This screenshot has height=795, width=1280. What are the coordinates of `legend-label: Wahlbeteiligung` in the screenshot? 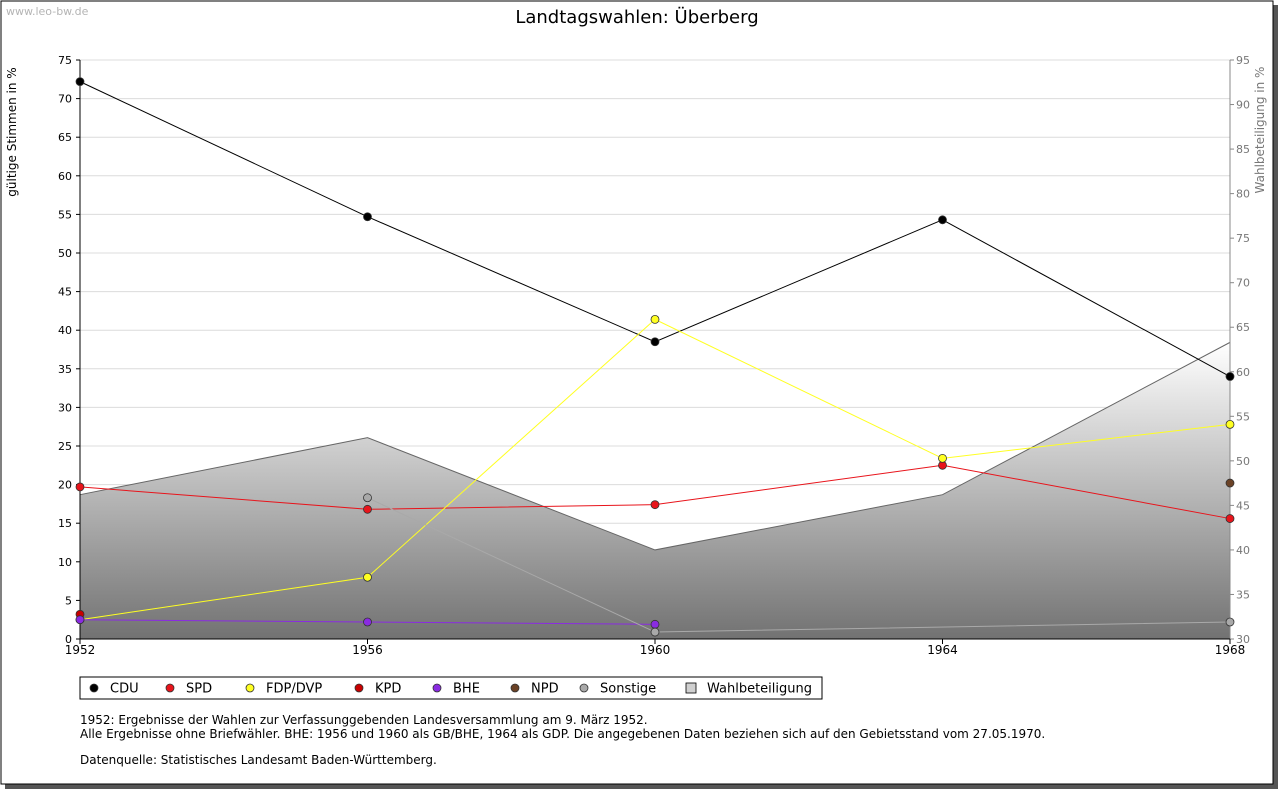 It's located at (759, 689).